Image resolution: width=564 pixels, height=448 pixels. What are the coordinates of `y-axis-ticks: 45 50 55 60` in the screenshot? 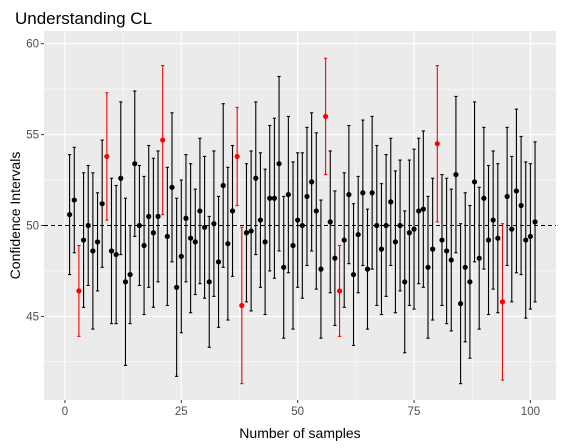 It's located at (35, 181).